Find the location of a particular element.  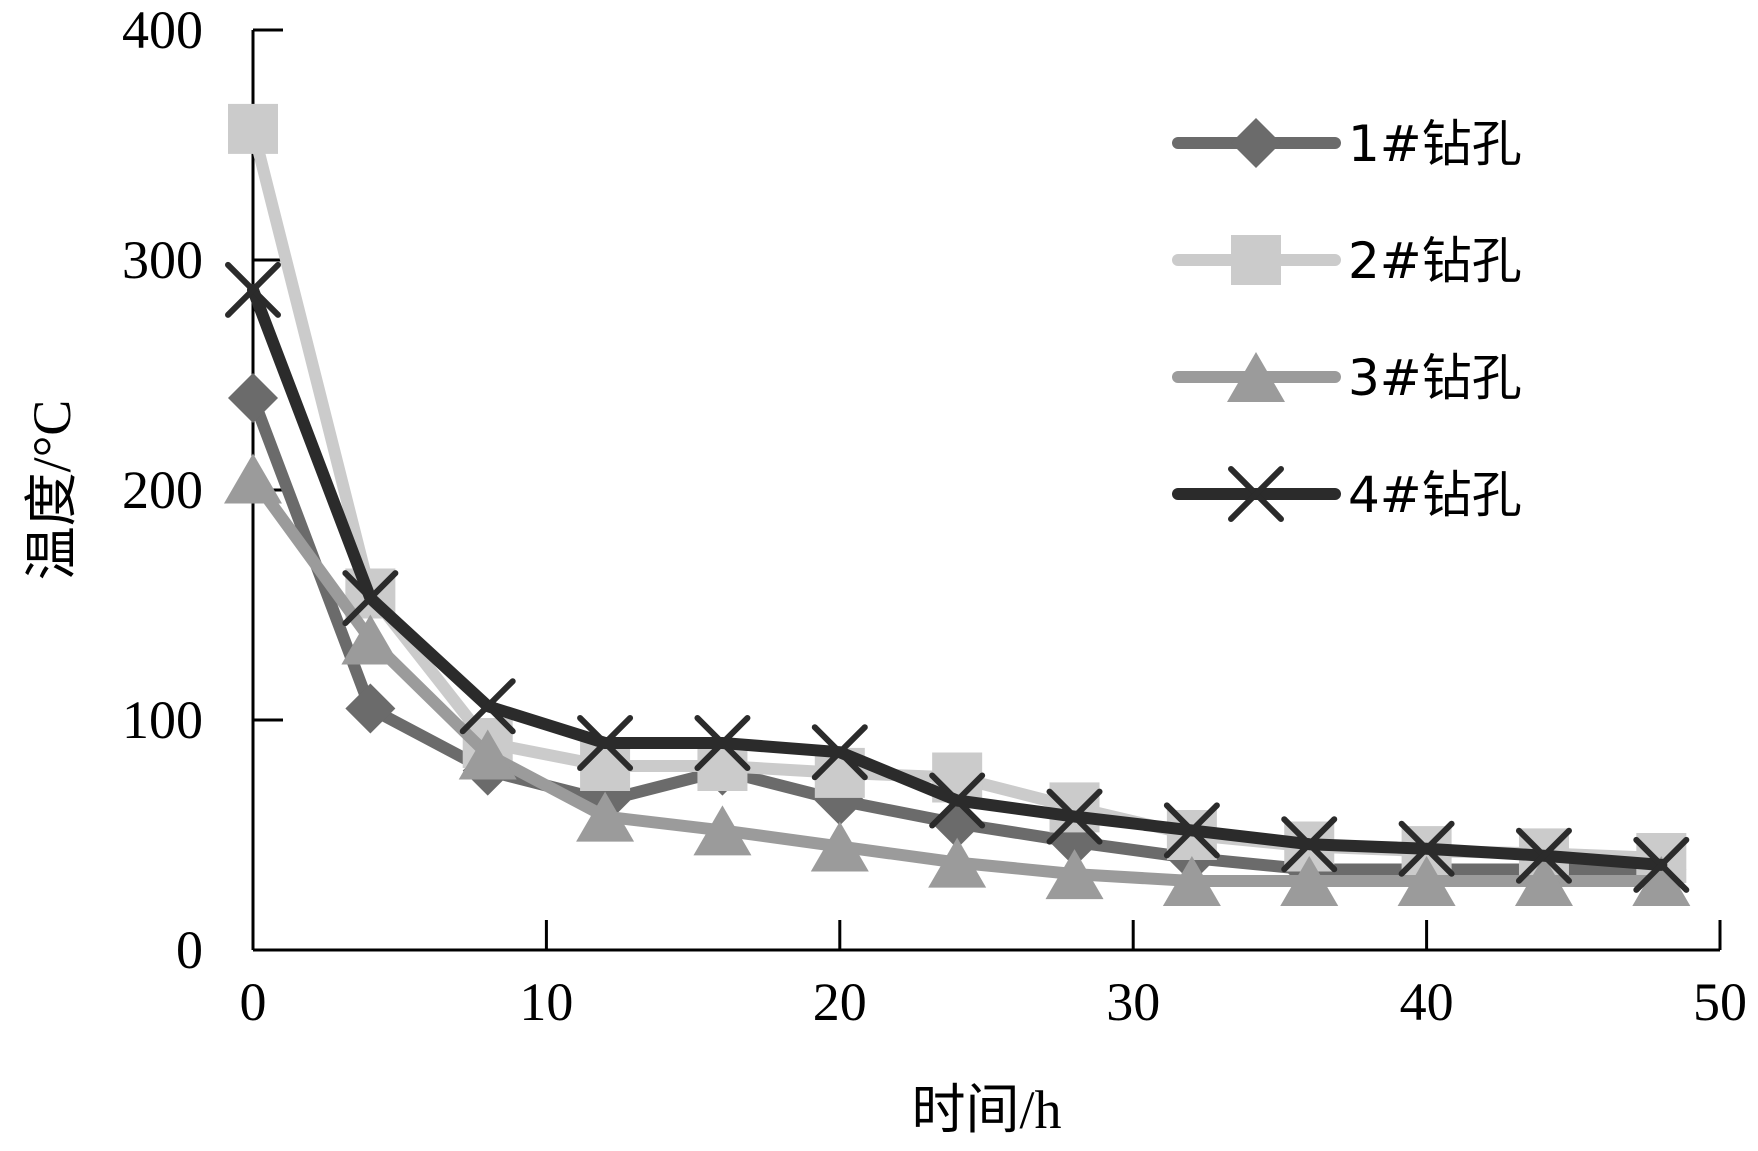

x-tick-label: 30 is located at coordinates (1133, 1002).